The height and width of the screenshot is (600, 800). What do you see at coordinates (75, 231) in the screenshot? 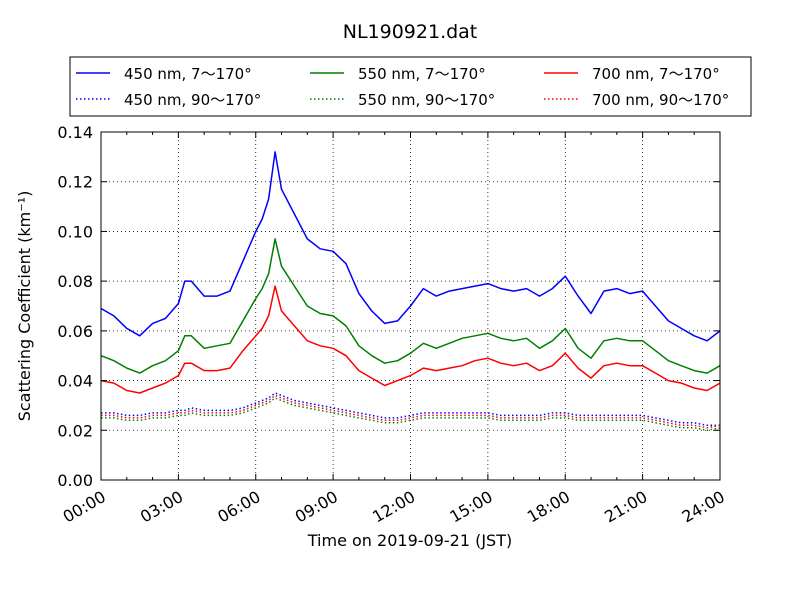
I see `y-tick-label: 0.10` at bounding box center [75, 231].